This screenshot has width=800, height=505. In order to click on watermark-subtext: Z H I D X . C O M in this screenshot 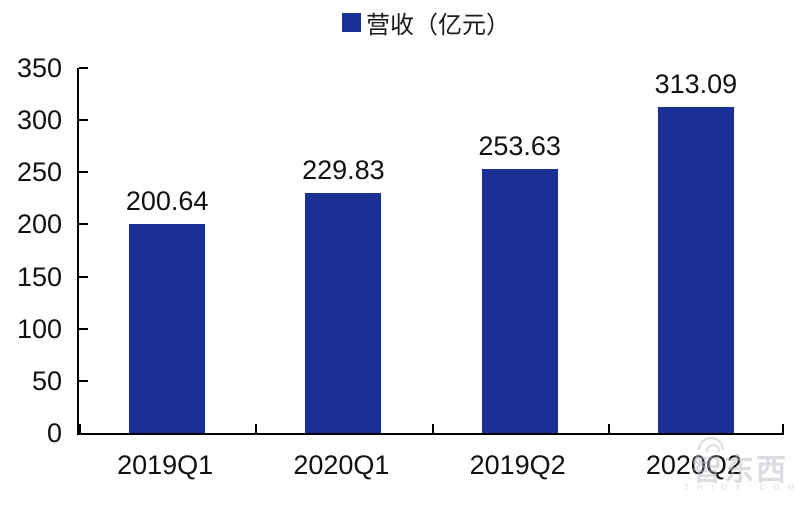, I will do `click(741, 487)`.